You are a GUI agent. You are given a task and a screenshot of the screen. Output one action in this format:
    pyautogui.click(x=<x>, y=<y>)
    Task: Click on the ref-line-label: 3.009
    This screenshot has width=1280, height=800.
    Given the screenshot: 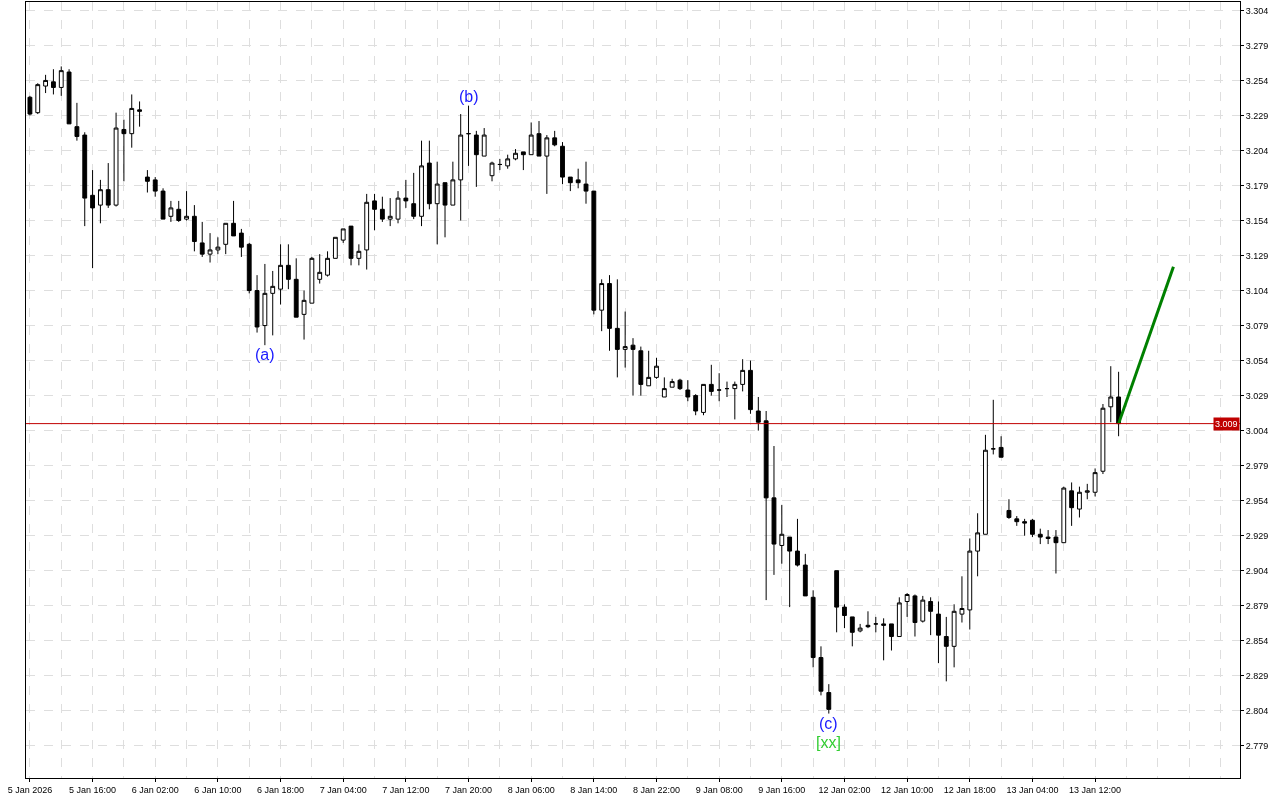 What is the action you would take?
    pyautogui.click(x=1226, y=424)
    